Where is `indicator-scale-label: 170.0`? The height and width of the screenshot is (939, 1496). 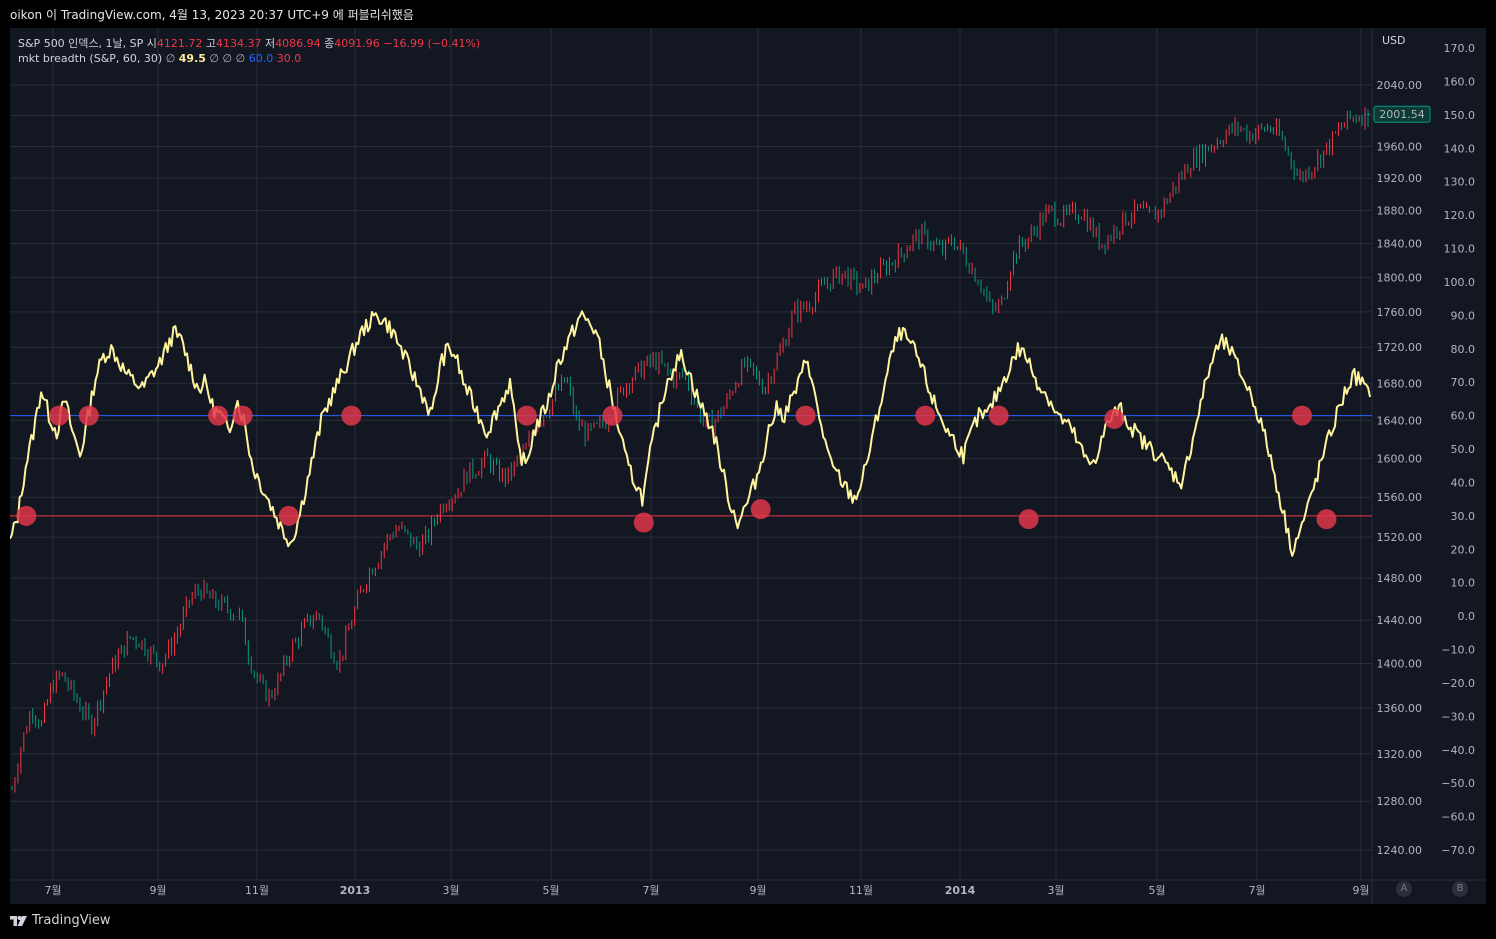
indicator-scale-label: 170.0 is located at coordinates (1460, 48).